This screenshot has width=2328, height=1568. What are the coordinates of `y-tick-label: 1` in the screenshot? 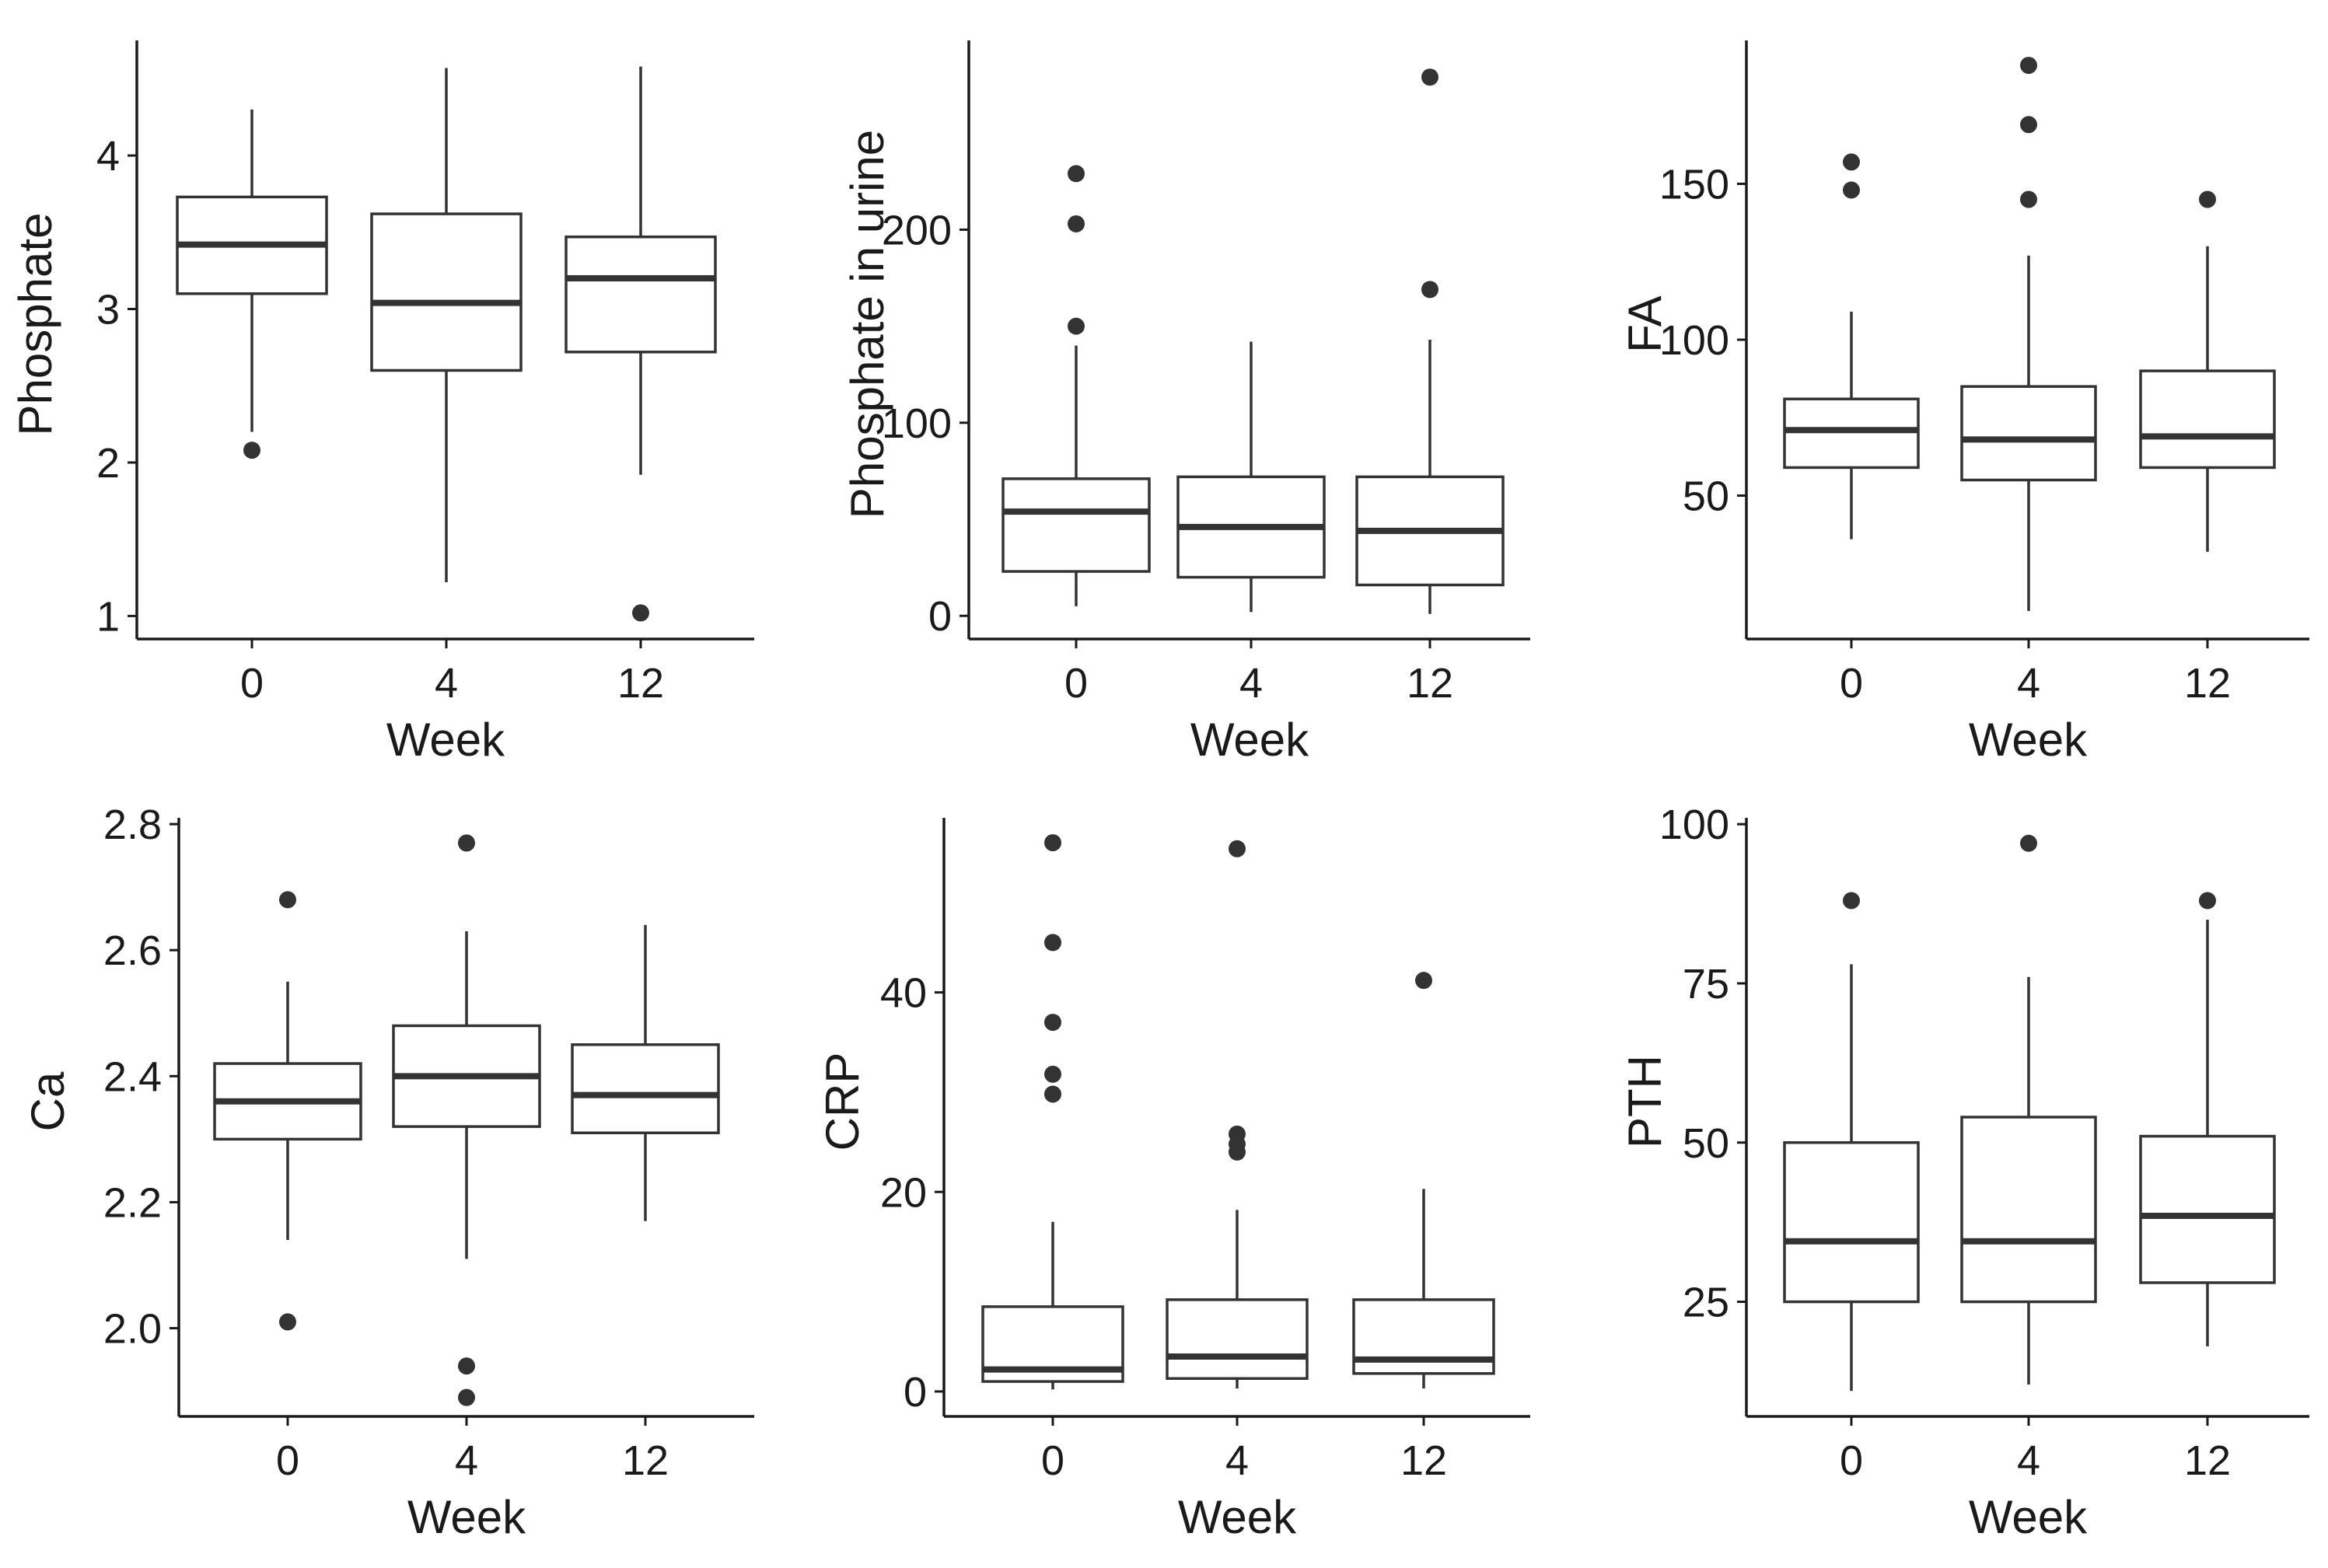 It's located at (108, 616).